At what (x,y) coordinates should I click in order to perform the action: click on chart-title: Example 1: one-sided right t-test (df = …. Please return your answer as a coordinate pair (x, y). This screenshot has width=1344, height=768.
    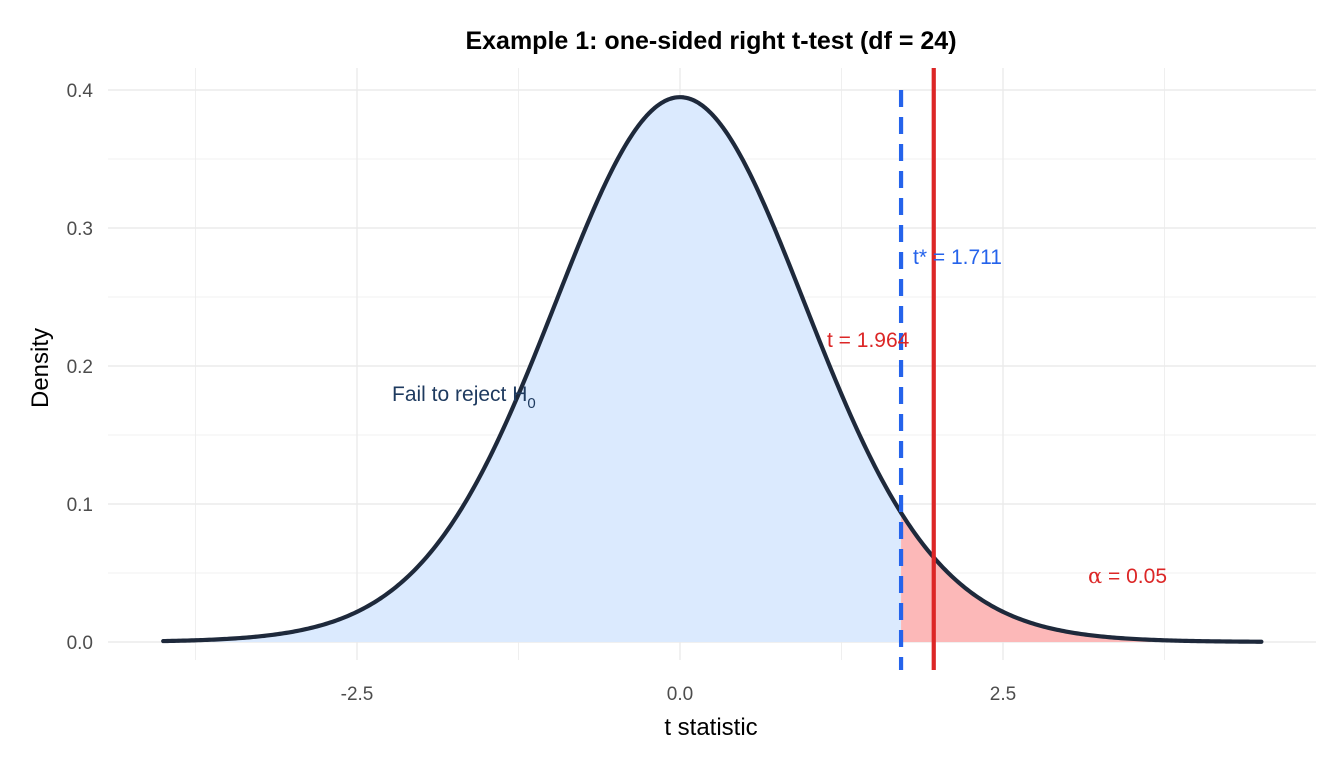
    Looking at the image, I should click on (710, 41).